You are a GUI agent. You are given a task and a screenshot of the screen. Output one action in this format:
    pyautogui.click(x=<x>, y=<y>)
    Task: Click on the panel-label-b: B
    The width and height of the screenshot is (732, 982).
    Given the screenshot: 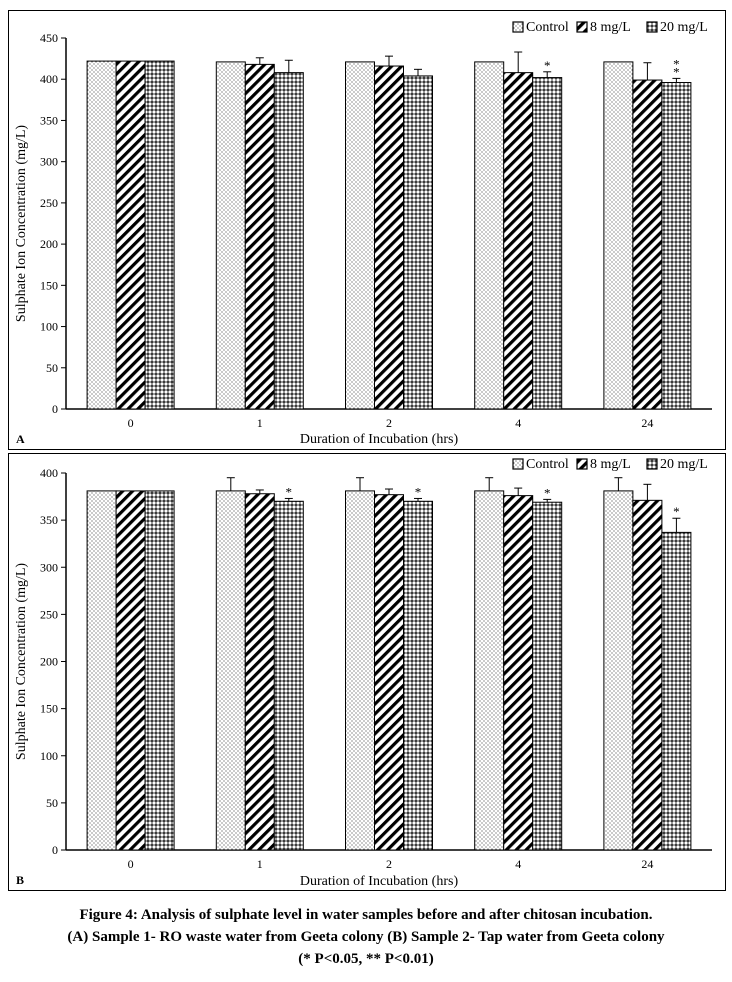 What is the action you would take?
    pyautogui.click(x=20, y=880)
    